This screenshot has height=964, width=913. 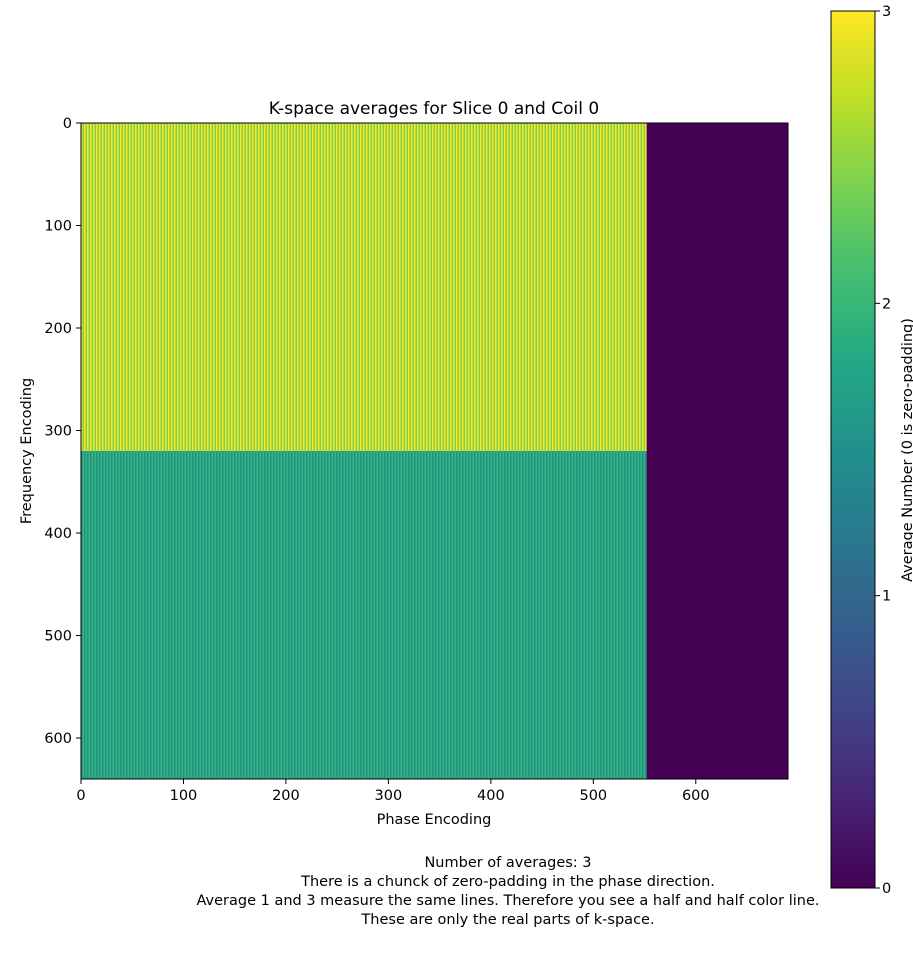 I want to click on x-tick-label: 500, so click(x=593, y=796).